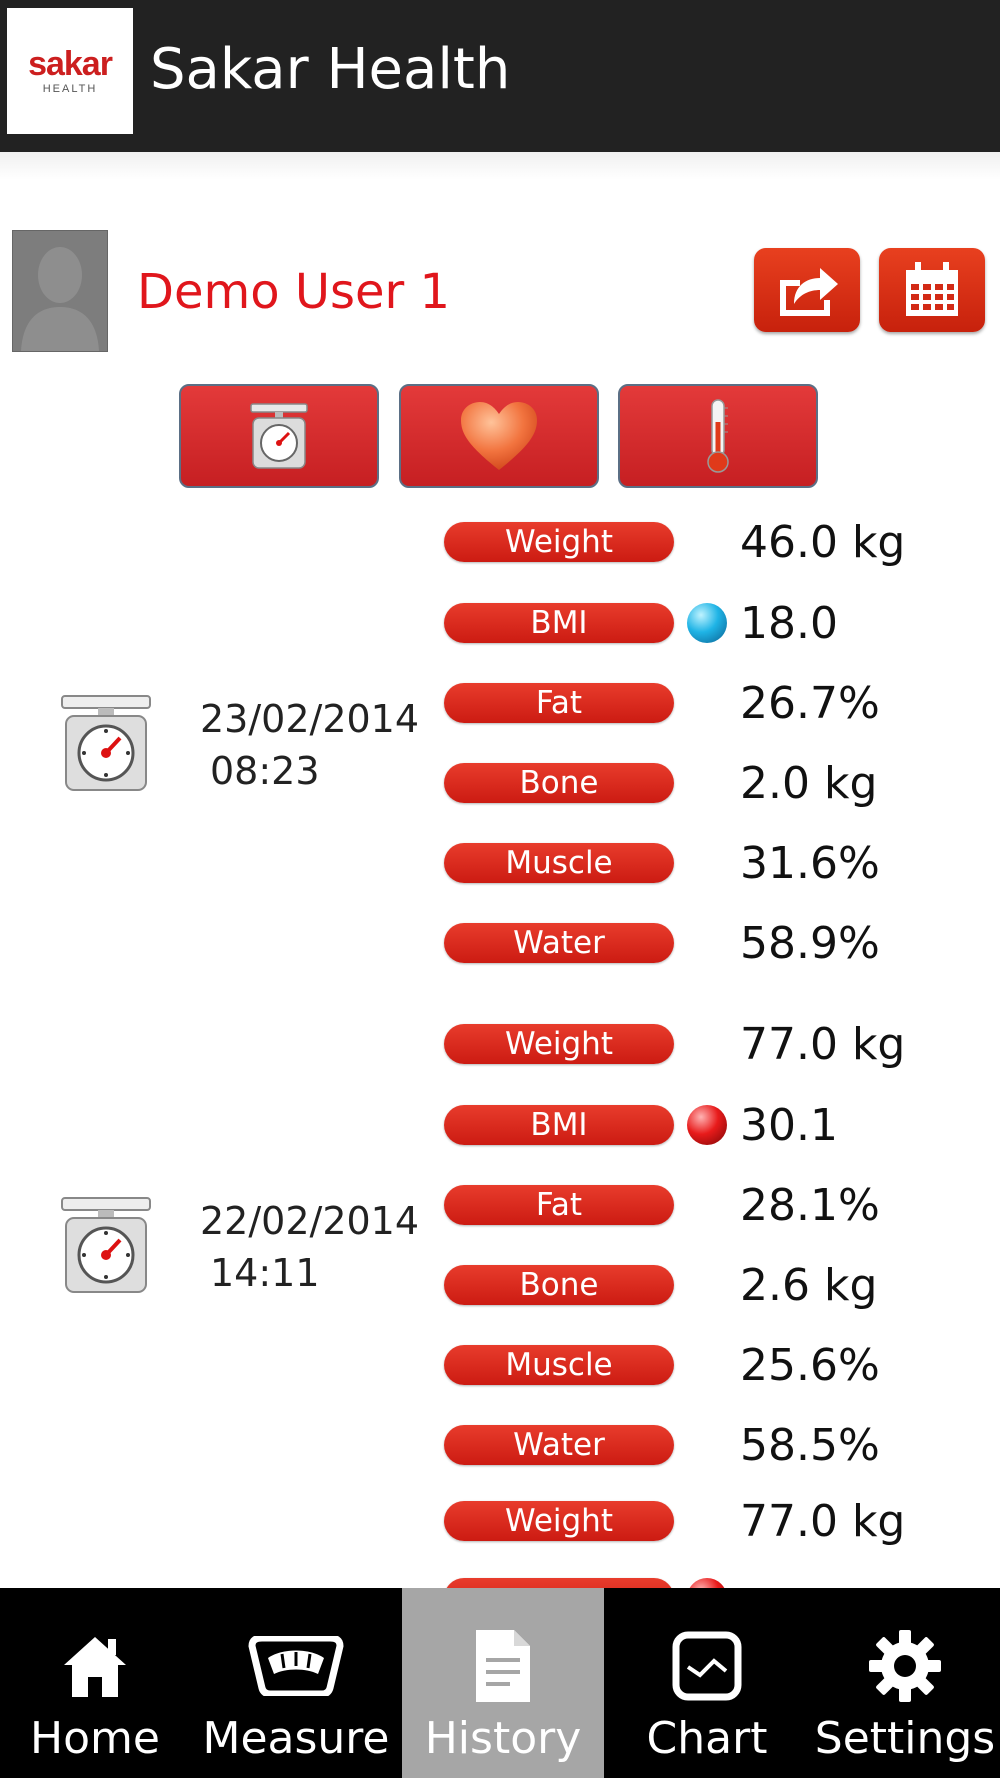 Image resolution: width=1000 pixels, height=1778 pixels. I want to click on share-icon, so click(809, 292).